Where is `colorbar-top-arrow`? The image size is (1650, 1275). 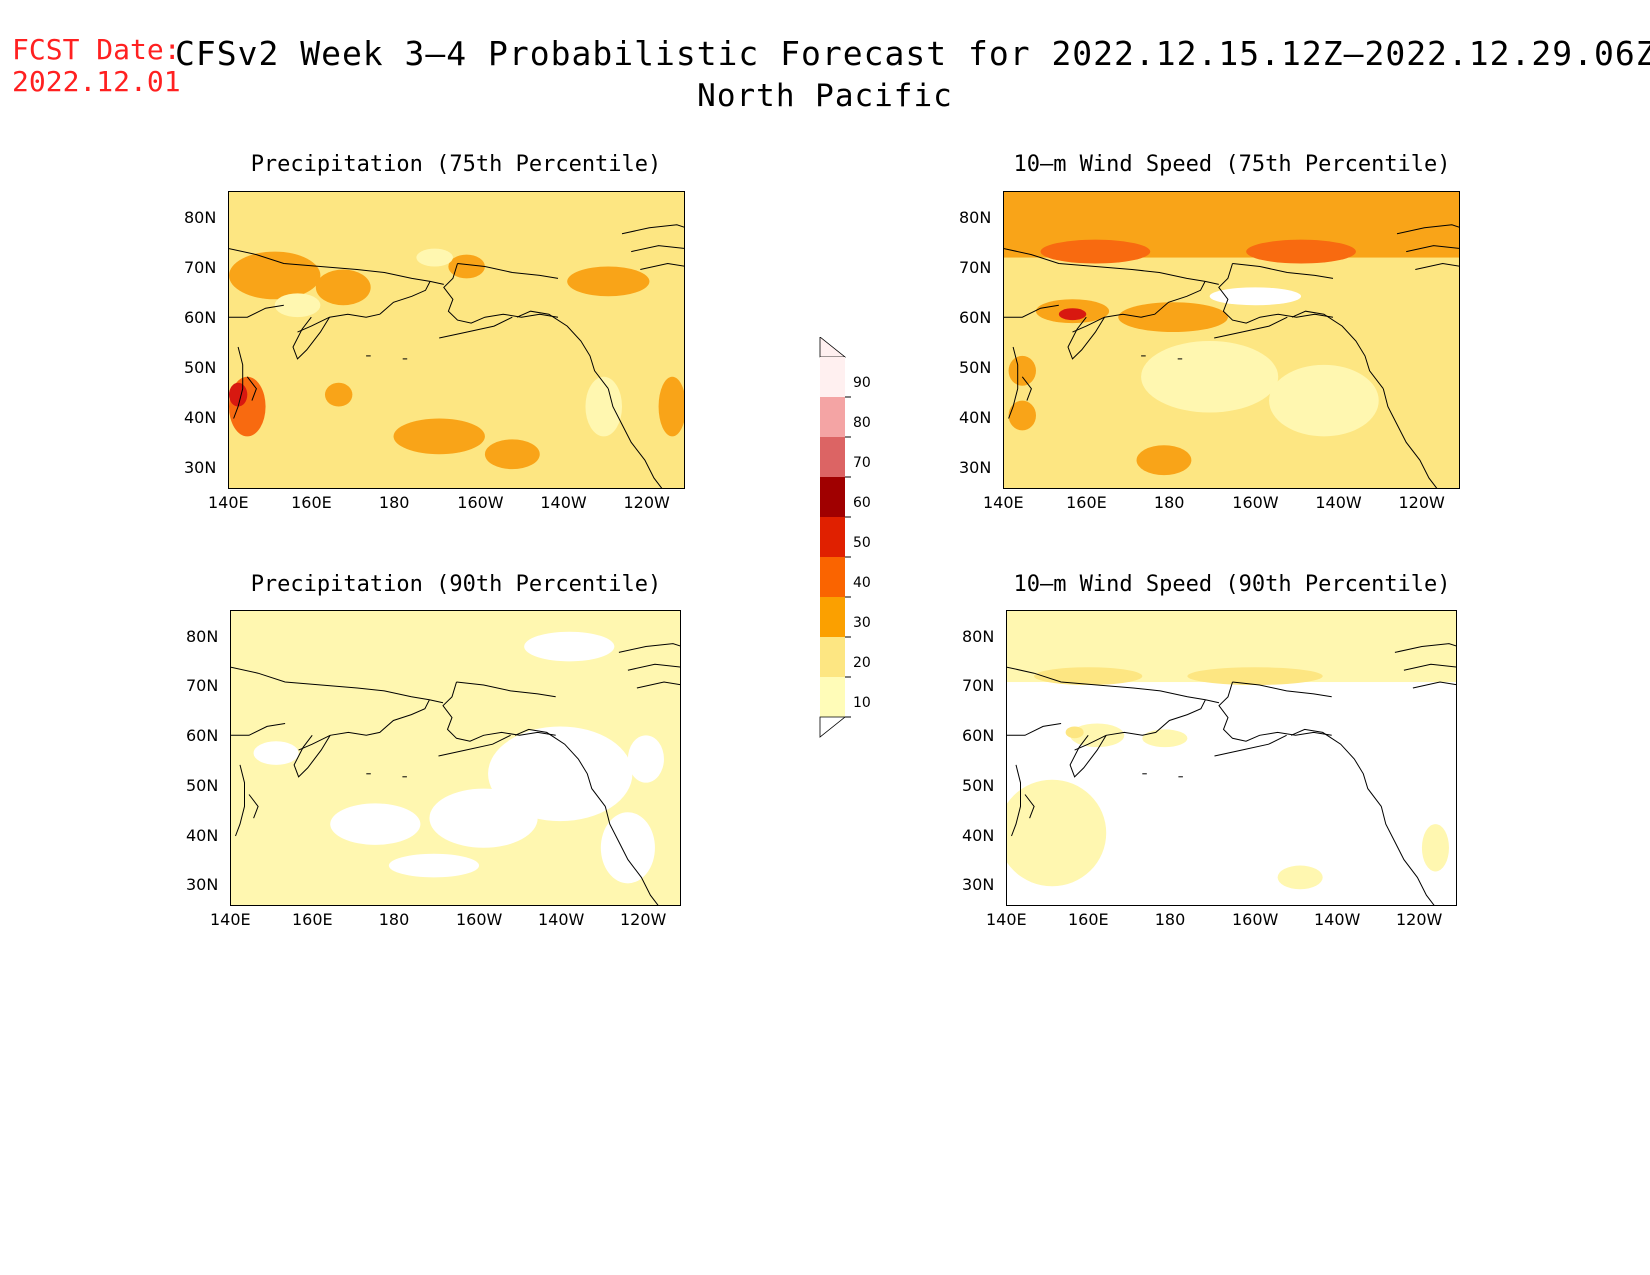
colorbar-top-arrow is located at coordinates (833, 347).